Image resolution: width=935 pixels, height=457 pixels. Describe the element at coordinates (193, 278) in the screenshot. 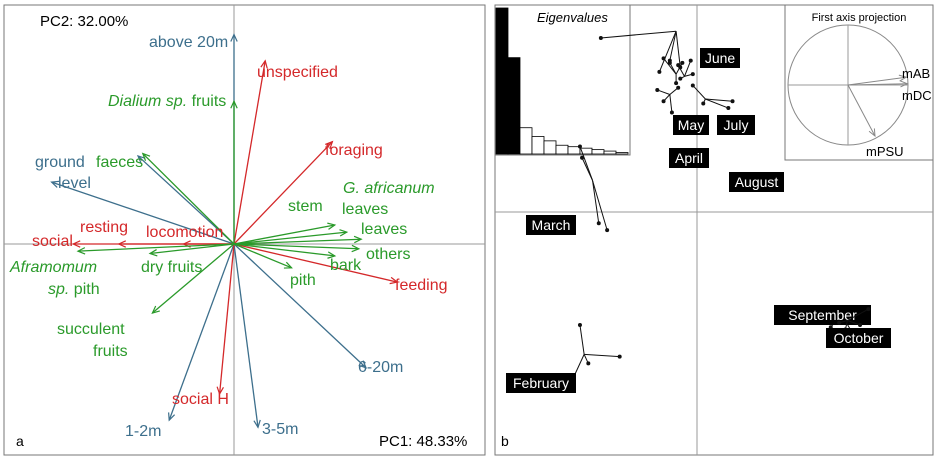

I see `vector-line-succulent-fruits` at that location.